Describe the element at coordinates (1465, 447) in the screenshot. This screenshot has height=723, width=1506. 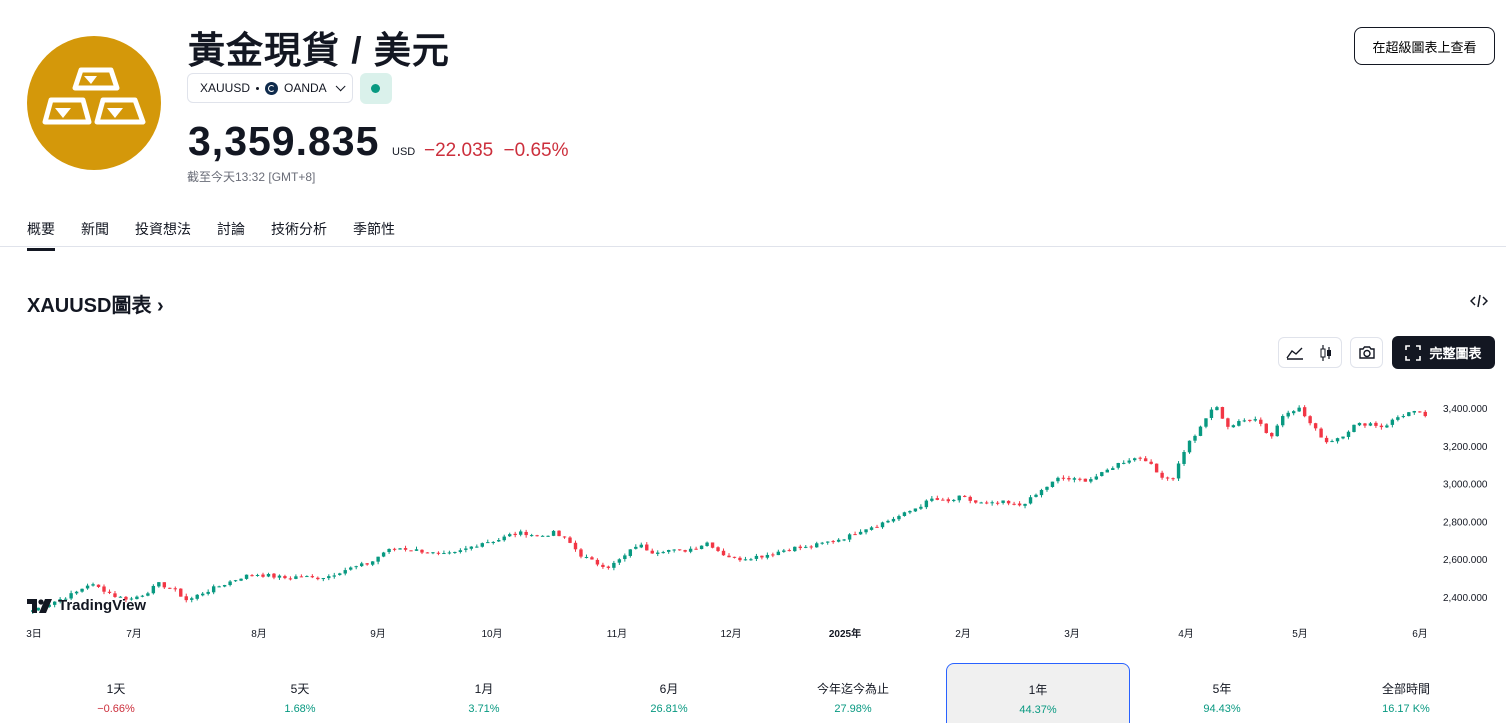
I see `y-tick-label: 3,200.000` at that location.